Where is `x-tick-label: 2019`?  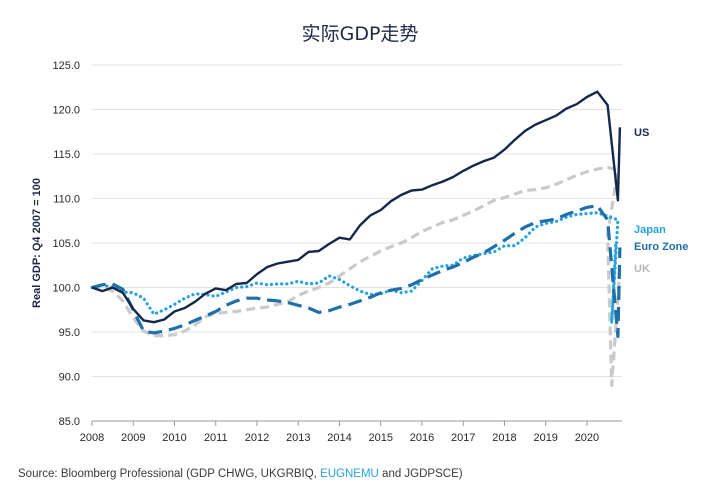 x-tick-label: 2019 is located at coordinates (545, 438).